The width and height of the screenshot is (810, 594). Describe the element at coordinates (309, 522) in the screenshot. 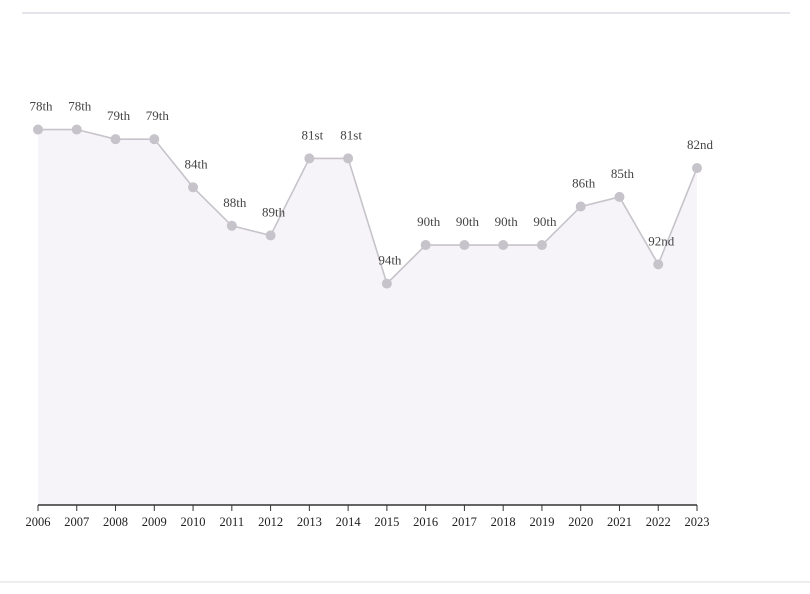

I see `x-tick-label: 2013` at that location.